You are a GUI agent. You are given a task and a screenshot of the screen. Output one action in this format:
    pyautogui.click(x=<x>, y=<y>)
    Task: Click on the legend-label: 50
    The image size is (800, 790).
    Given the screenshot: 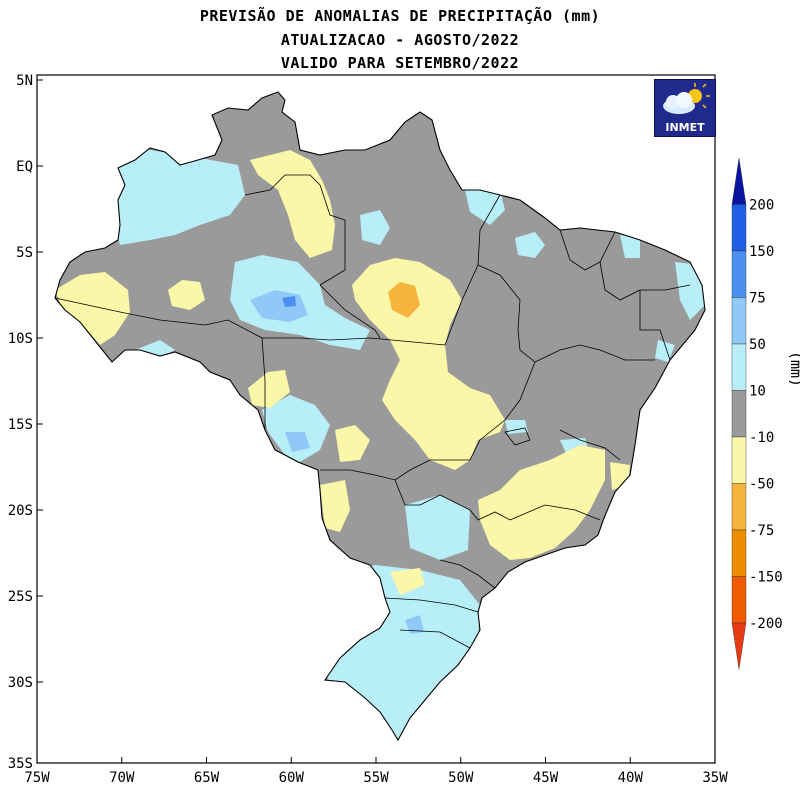 What is the action you would take?
    pyautogui.click(x=757, y=345)
    